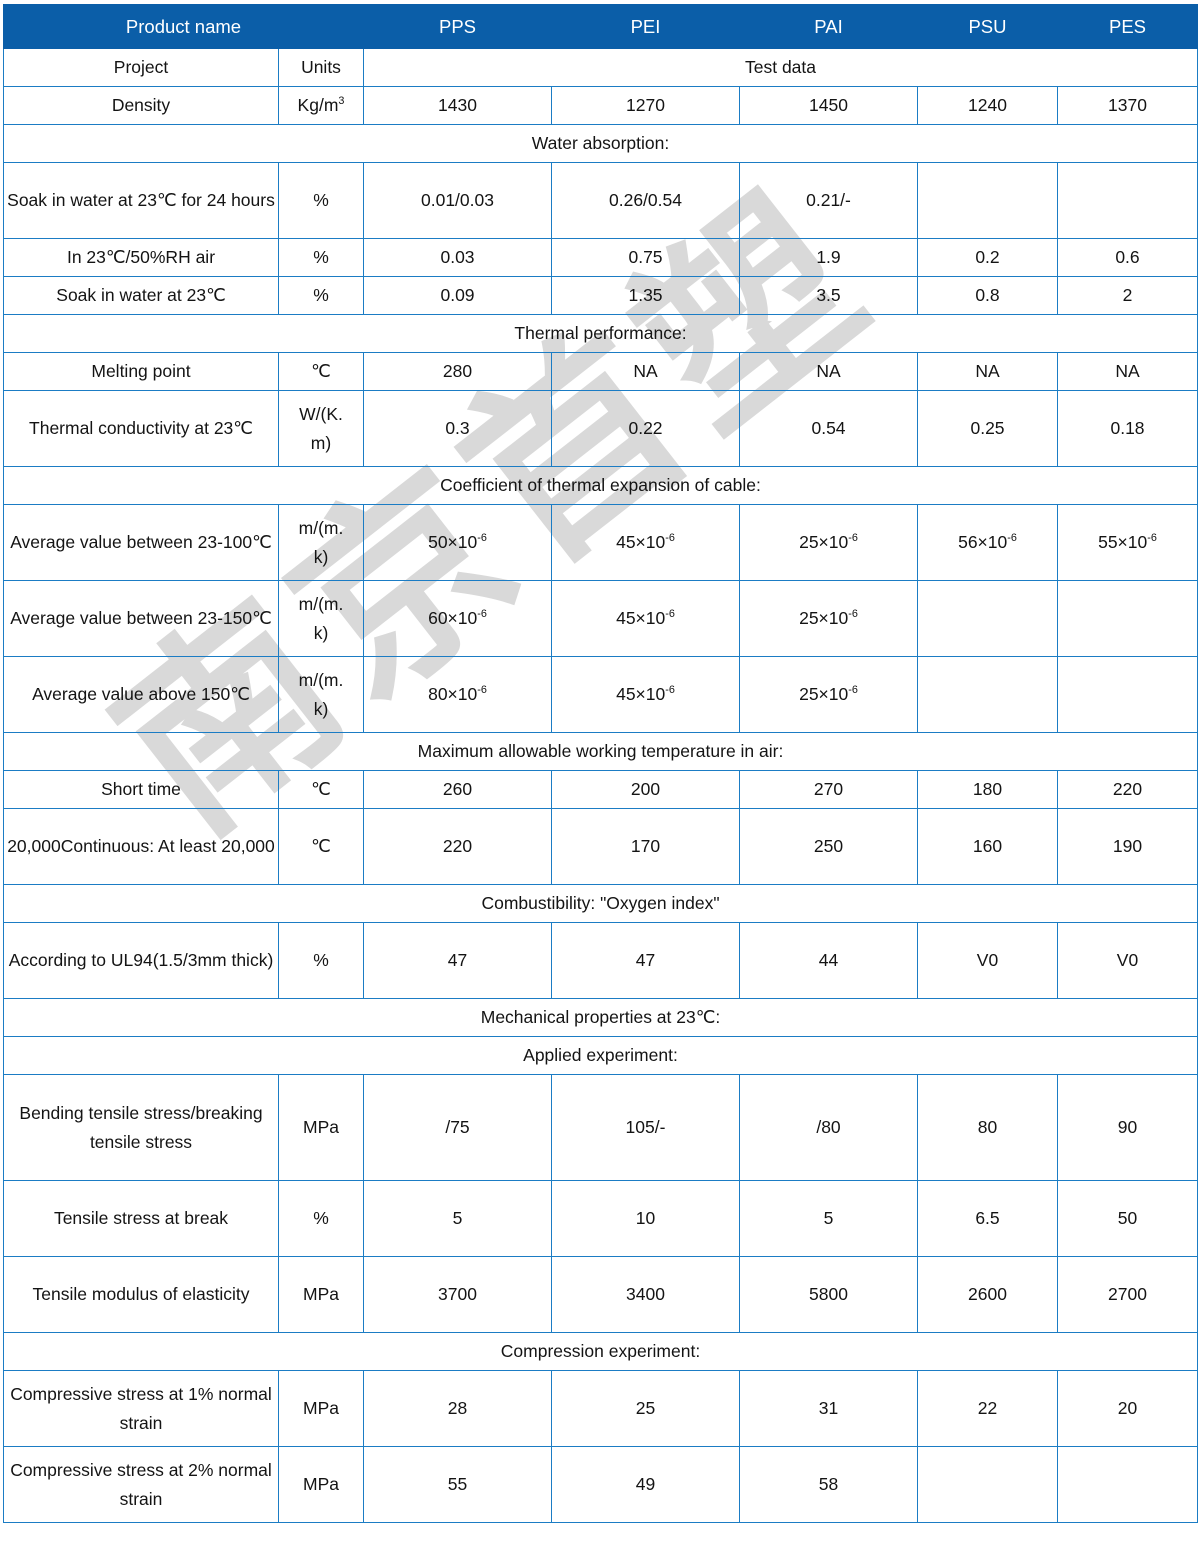 Image resolution: width=1200 pixels, height=1551 pixels. Describe the element at coordinates (457, 960) in the screenshot. I see `value-pps: 47` at that location.